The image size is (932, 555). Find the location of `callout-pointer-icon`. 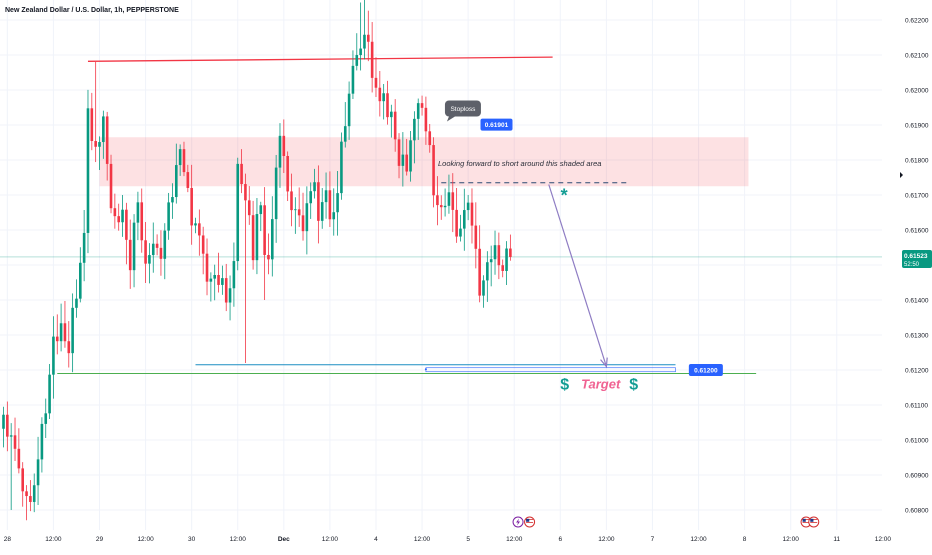

callout-pointer-icon is located at coordinates (450, 119).